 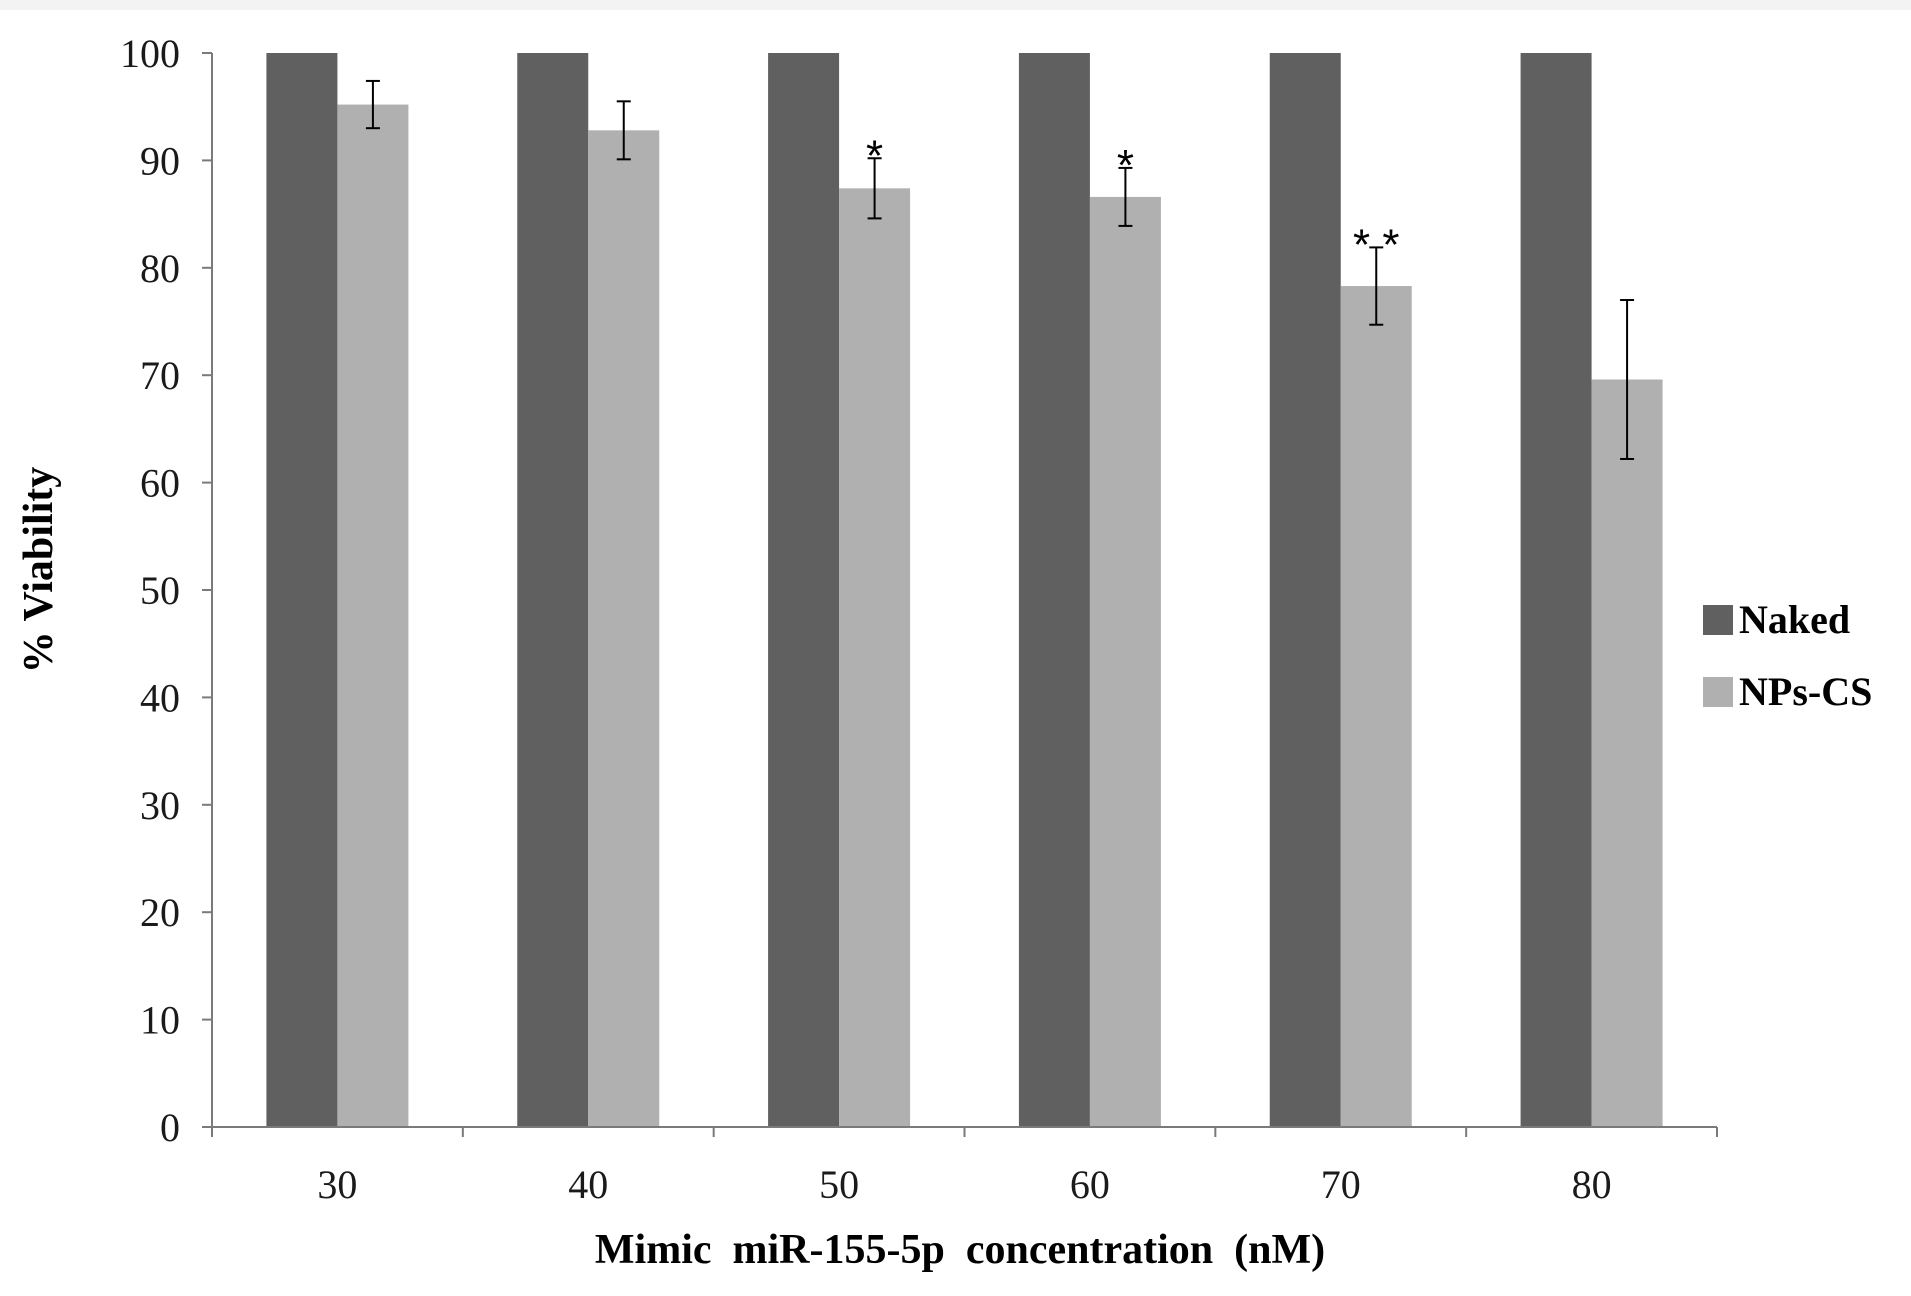 What do you see at coordinates (160, 805) in the screenshot?
I see `y-tick-label-30: 30` at bounding box center [160, 805].